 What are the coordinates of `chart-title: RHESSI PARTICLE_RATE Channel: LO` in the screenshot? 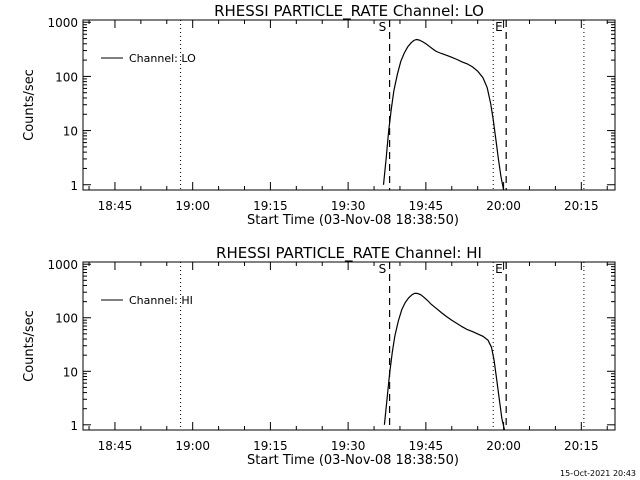 It's located at (349, 11).